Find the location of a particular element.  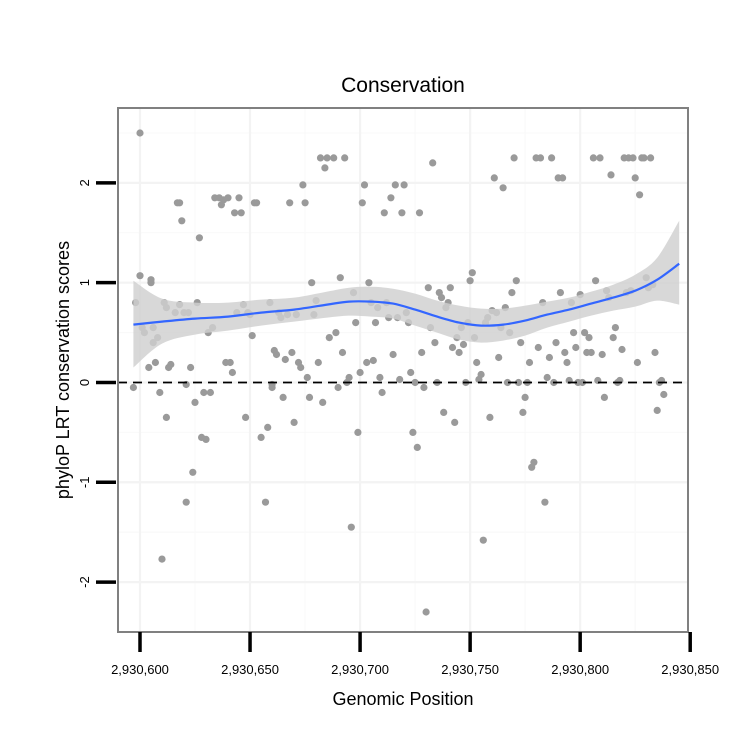

x-tick-label: 2,930,800 is located at coordinates (580, 669).